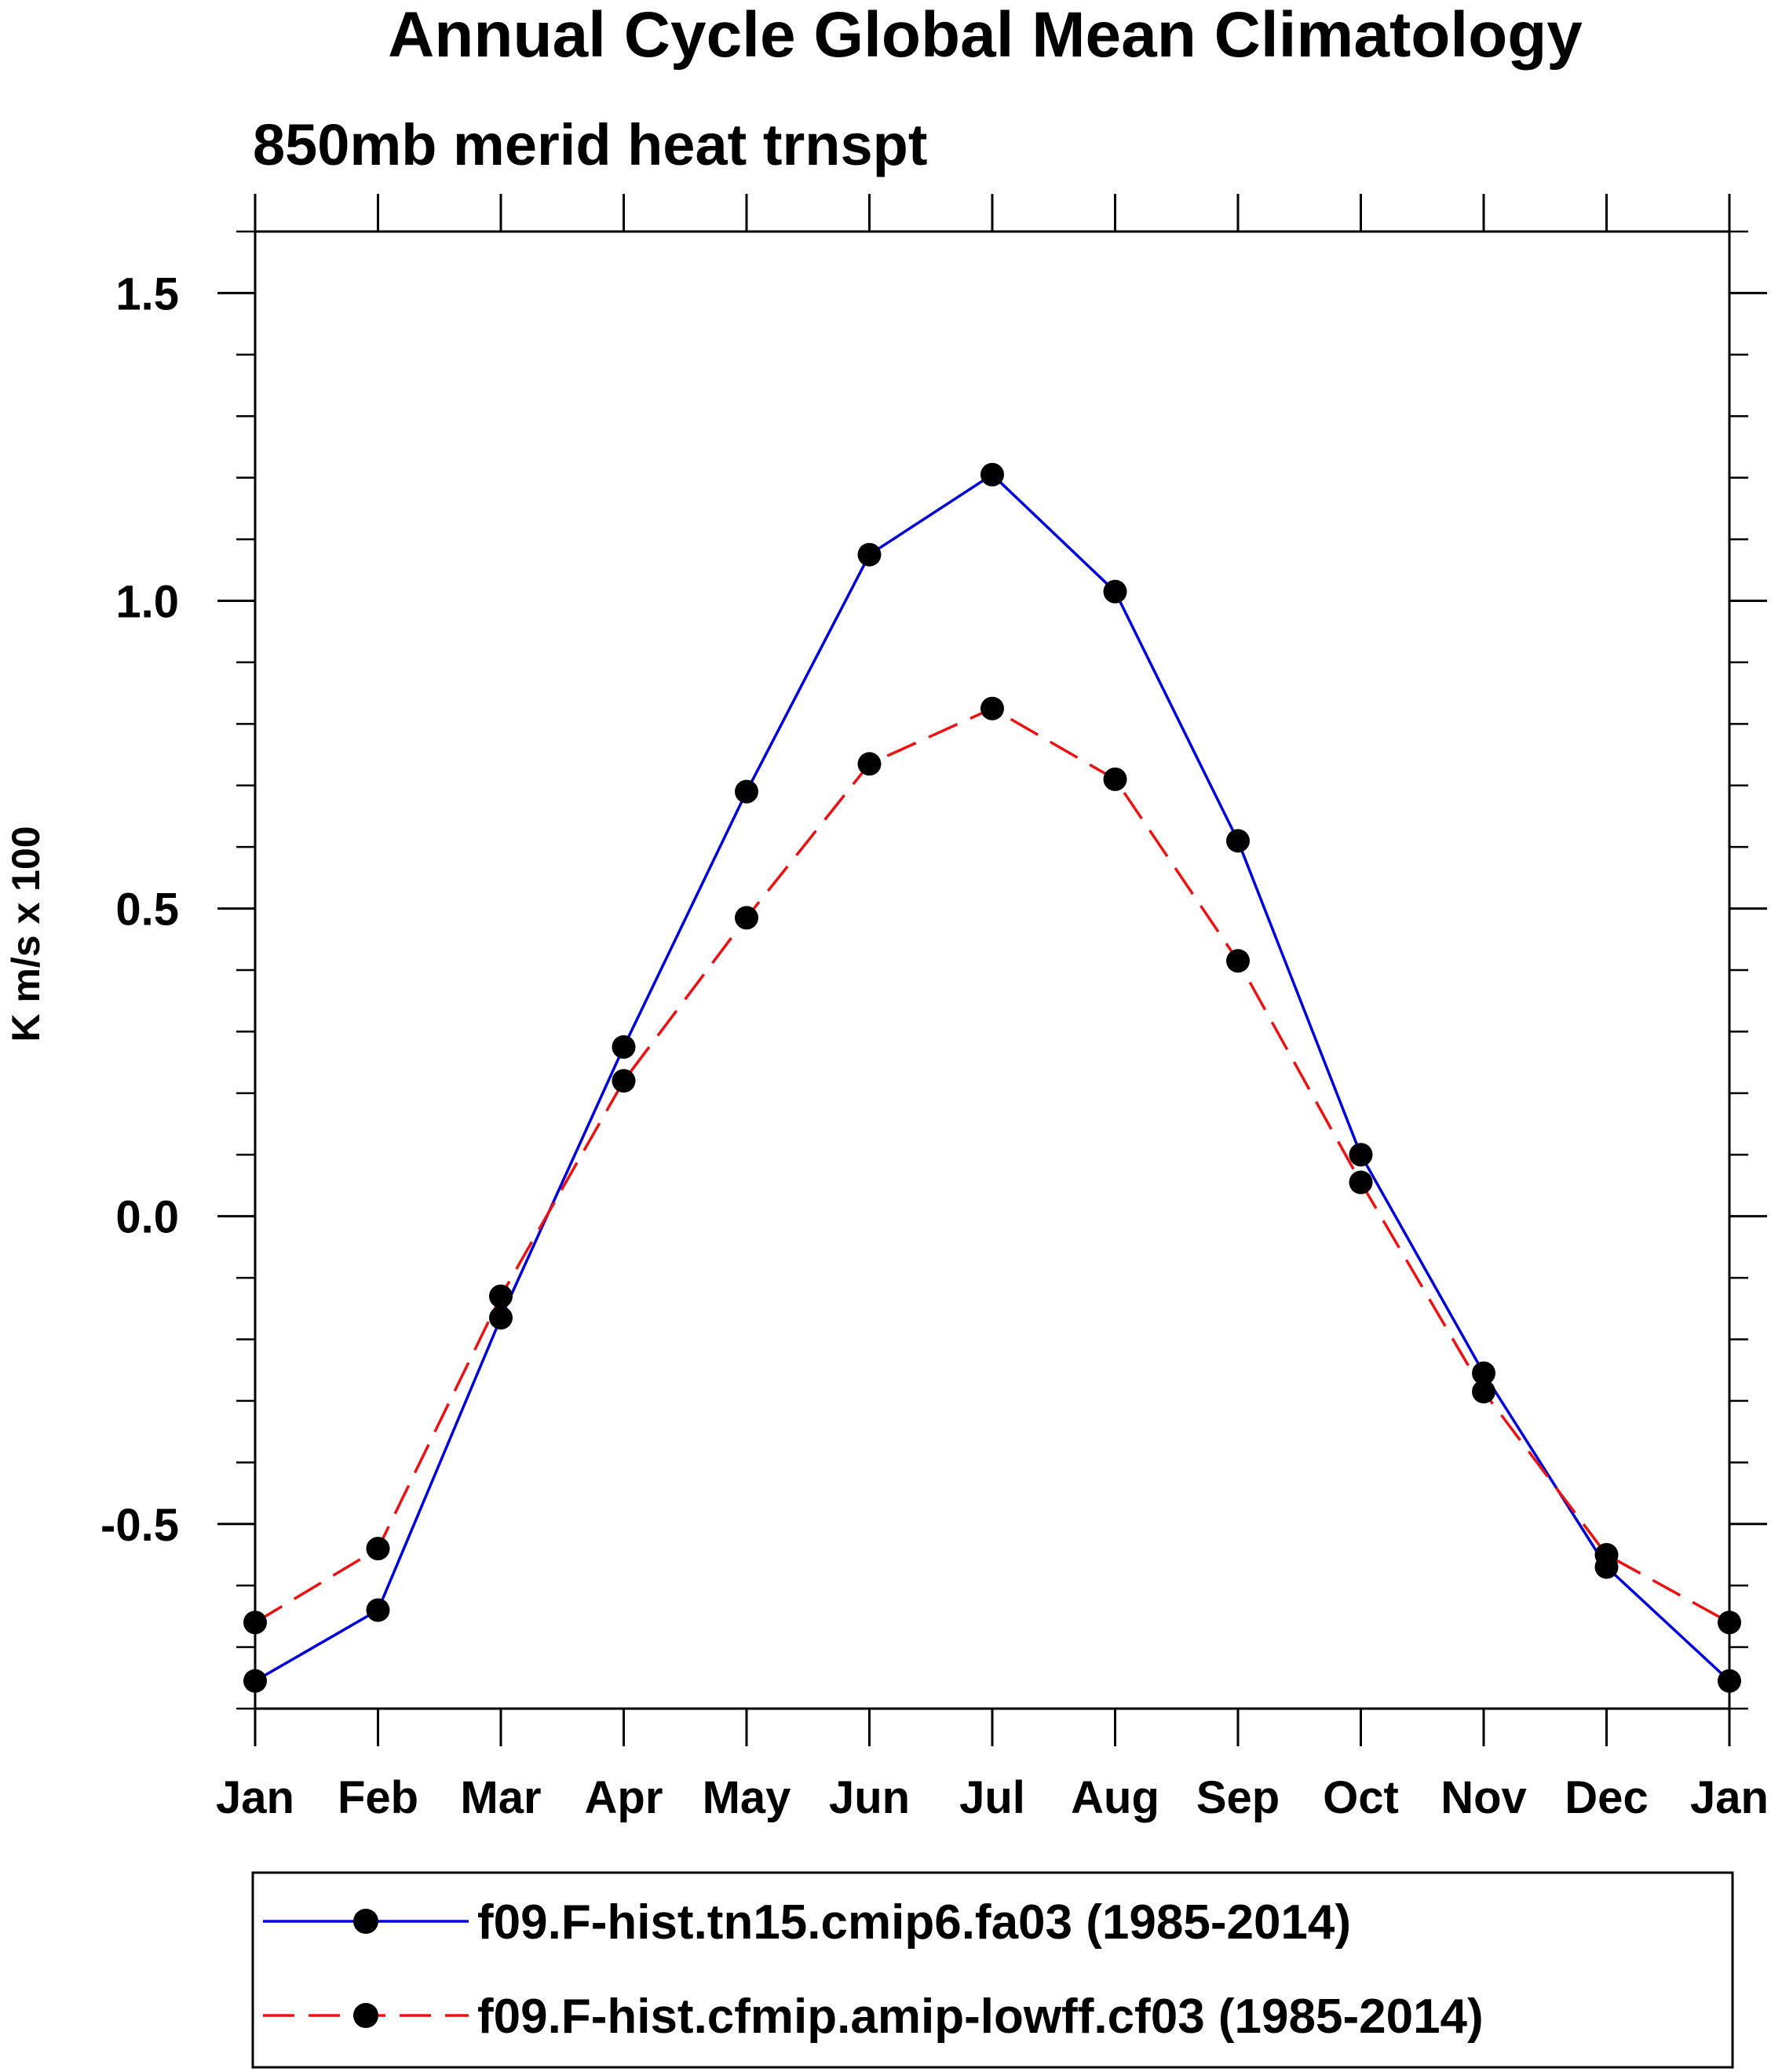 This screenshot has width=1771, height=2072. I want to click on x-tick-label: Sep, so click(1238, 1797).